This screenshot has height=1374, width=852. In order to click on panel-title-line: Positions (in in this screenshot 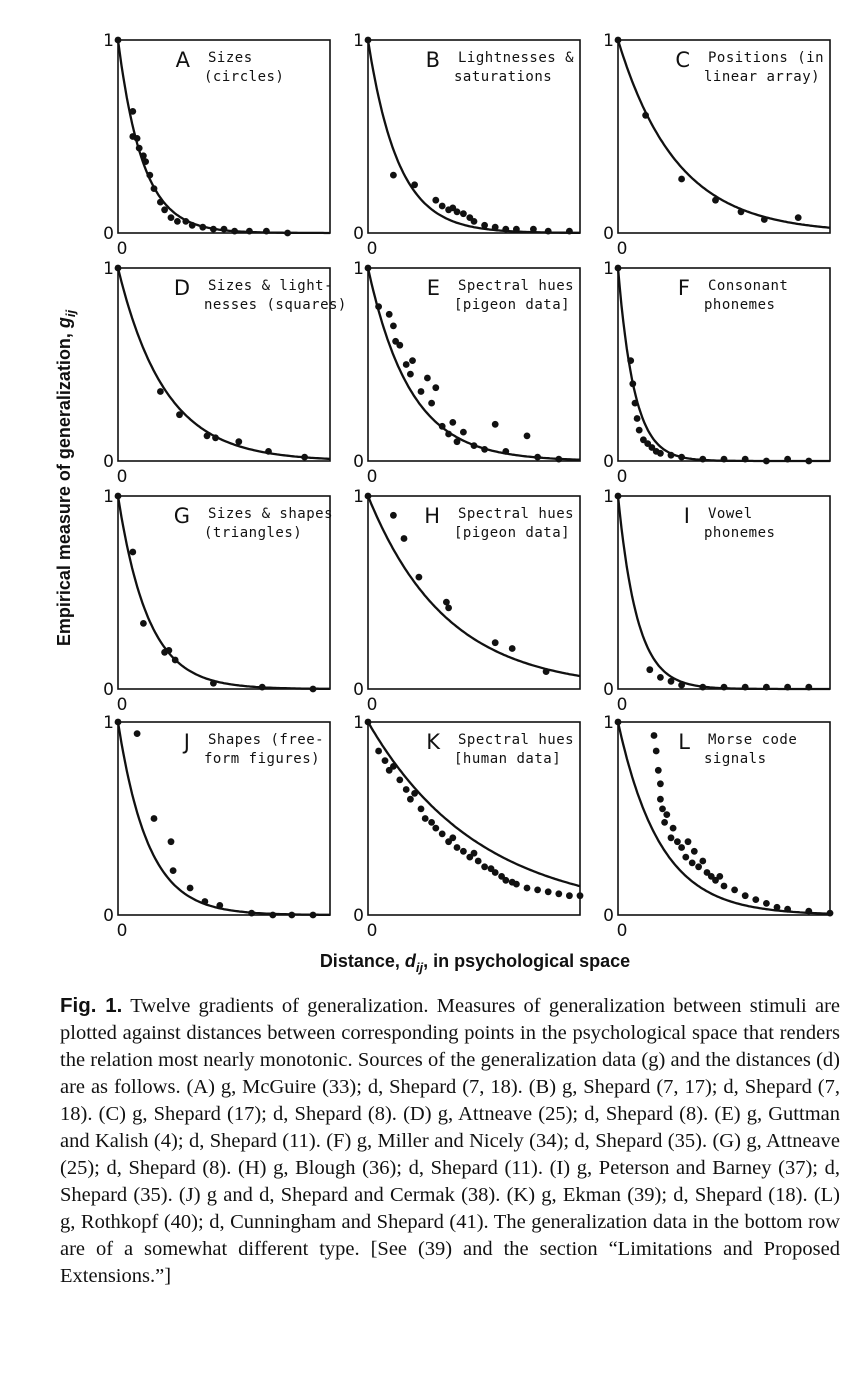, I will do `click(766, 58)`.